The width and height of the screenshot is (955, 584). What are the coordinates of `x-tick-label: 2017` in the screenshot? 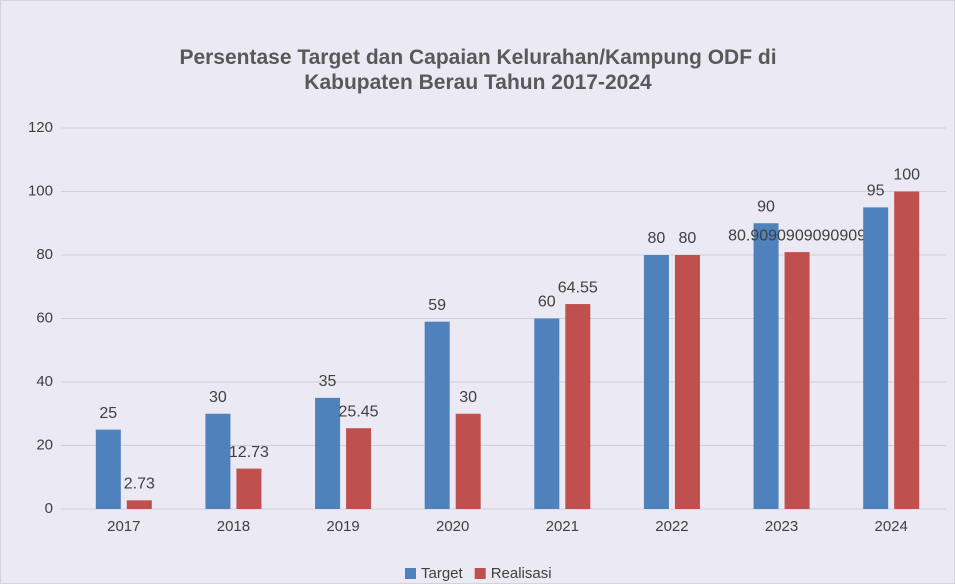 It's located at (123, 526).